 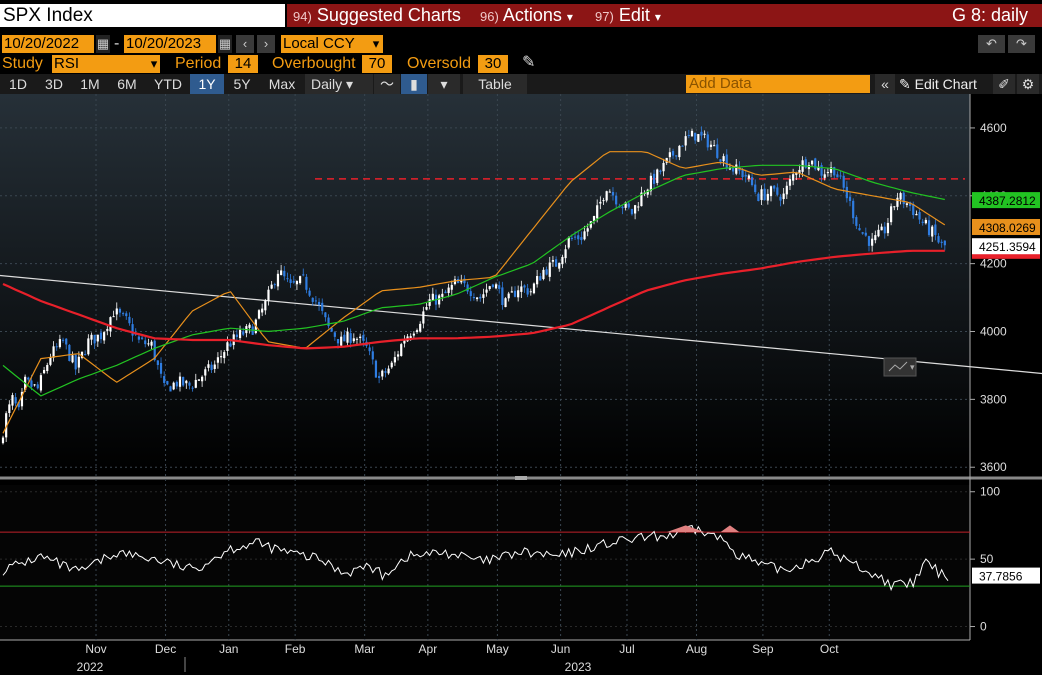 What do you see at coordinates (778, 84) in the screenshot?
I see `add-data-input: Add Data` at bounding box center [778, 84].